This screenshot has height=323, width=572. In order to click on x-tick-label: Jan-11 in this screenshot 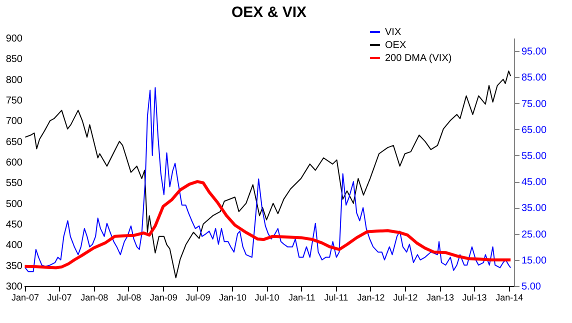, I will do `click(302, 297)`.